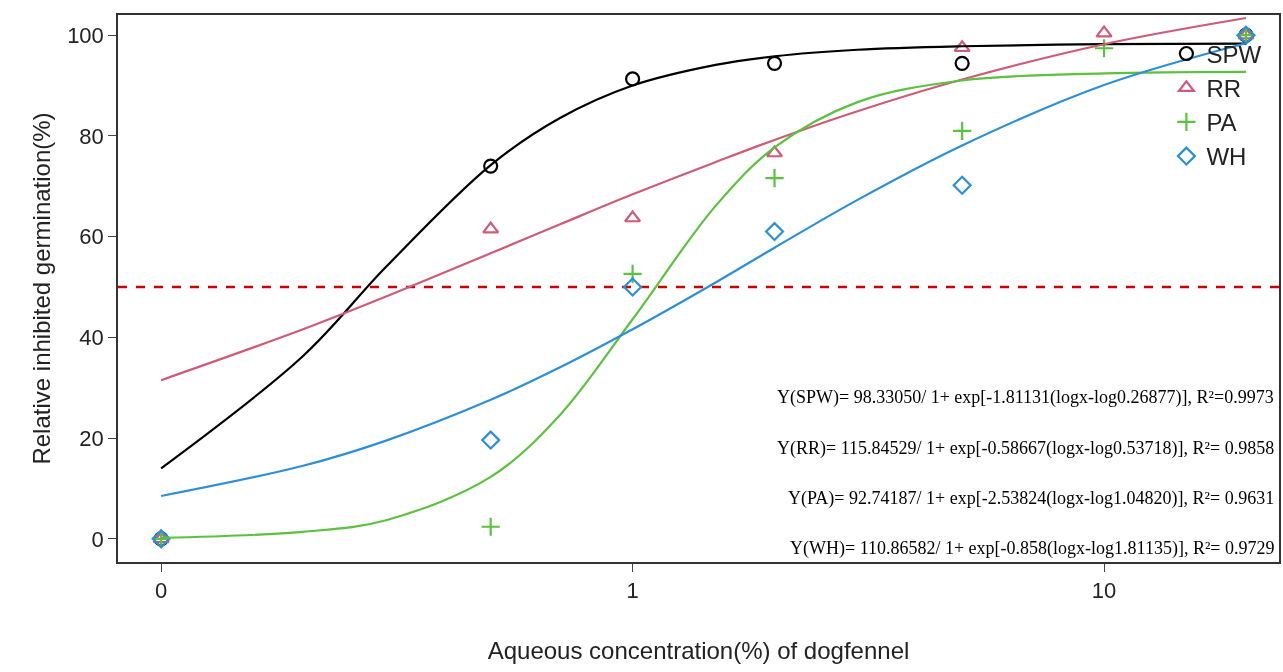 The height and width of the screenshot is (672, 1283). Describe the element at coordinates (1032, 548) in the screenshot. I see `annotation: Y(WH)= 110.86582/ 1+ exp[-0.858(logx-log1.81135)], R²= 0.9729` at that location.